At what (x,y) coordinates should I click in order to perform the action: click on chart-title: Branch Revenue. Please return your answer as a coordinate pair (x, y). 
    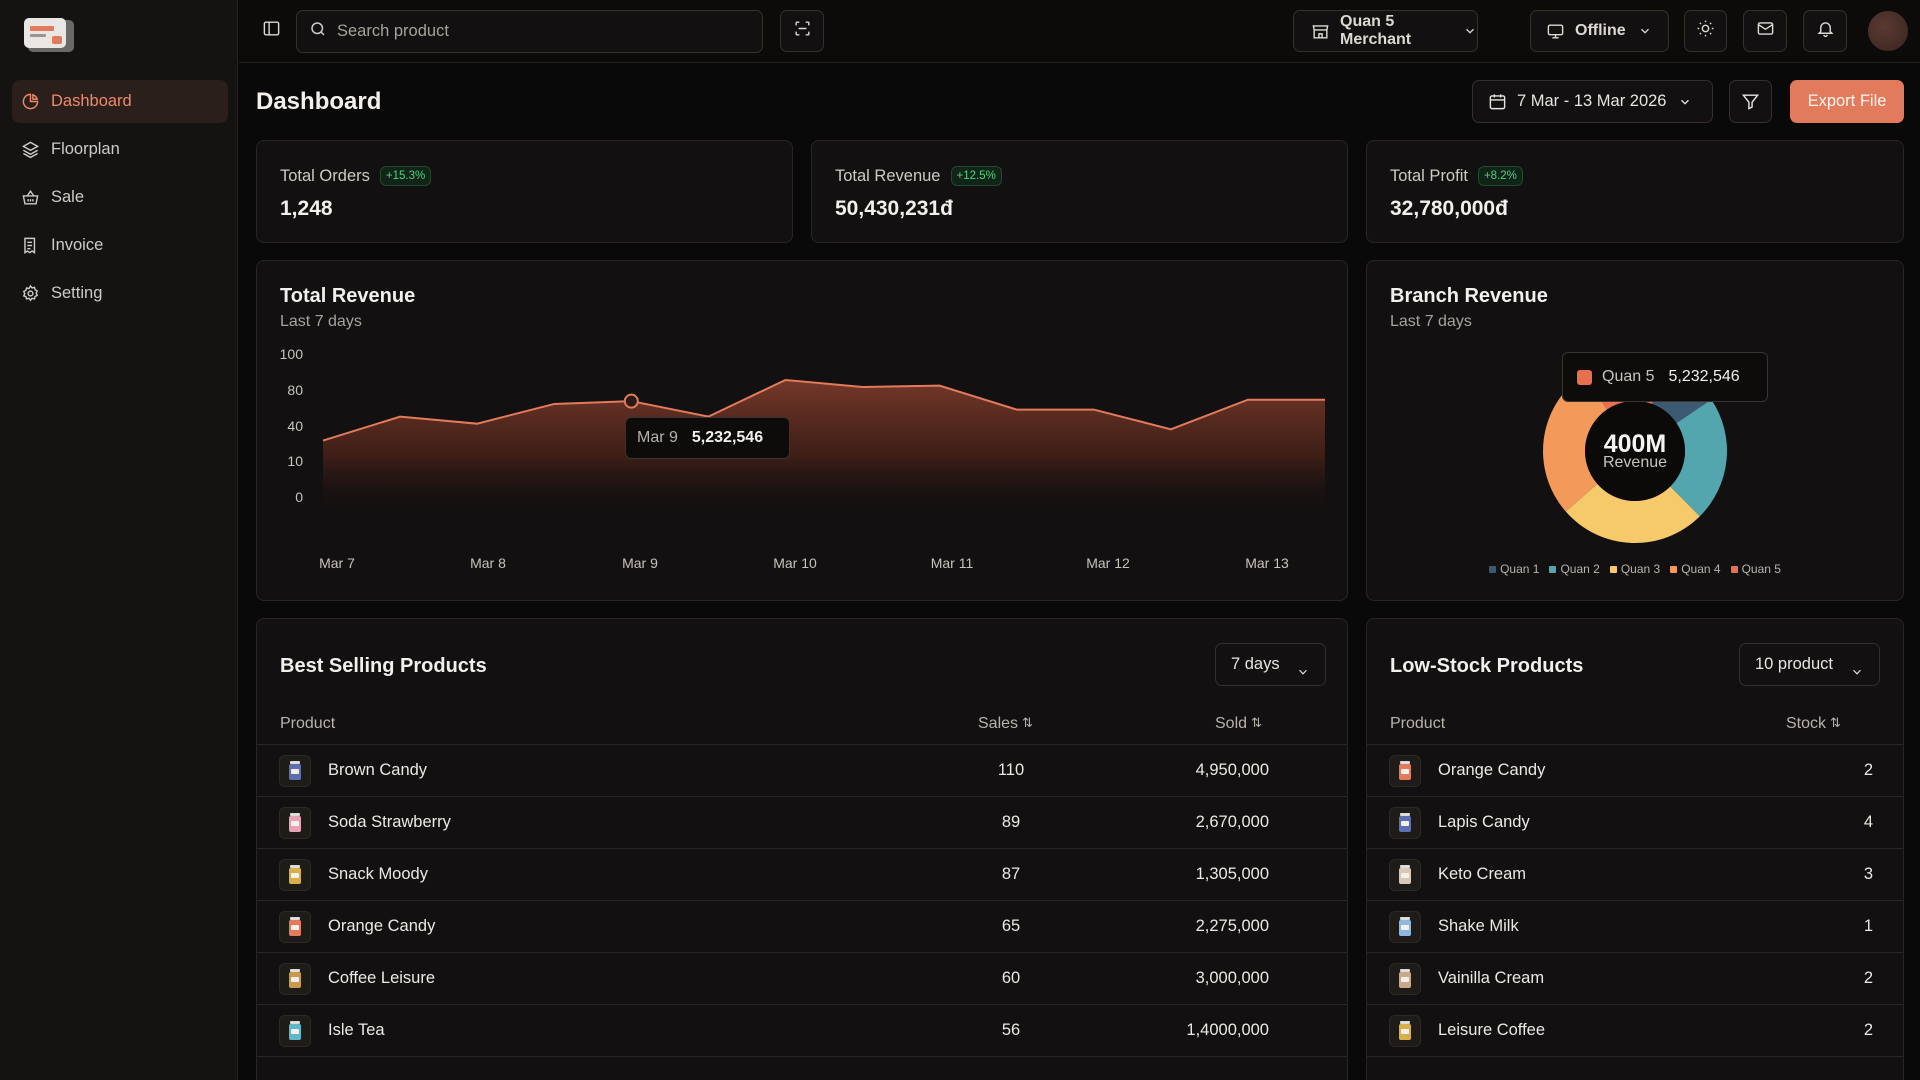
    Looking at the image, I should click on (1469, 296).